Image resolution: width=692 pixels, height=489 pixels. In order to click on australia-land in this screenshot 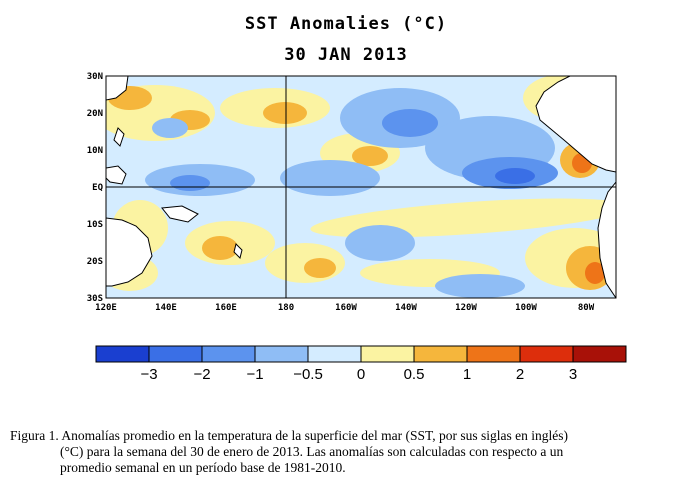, I will do `click(129, 252)`.